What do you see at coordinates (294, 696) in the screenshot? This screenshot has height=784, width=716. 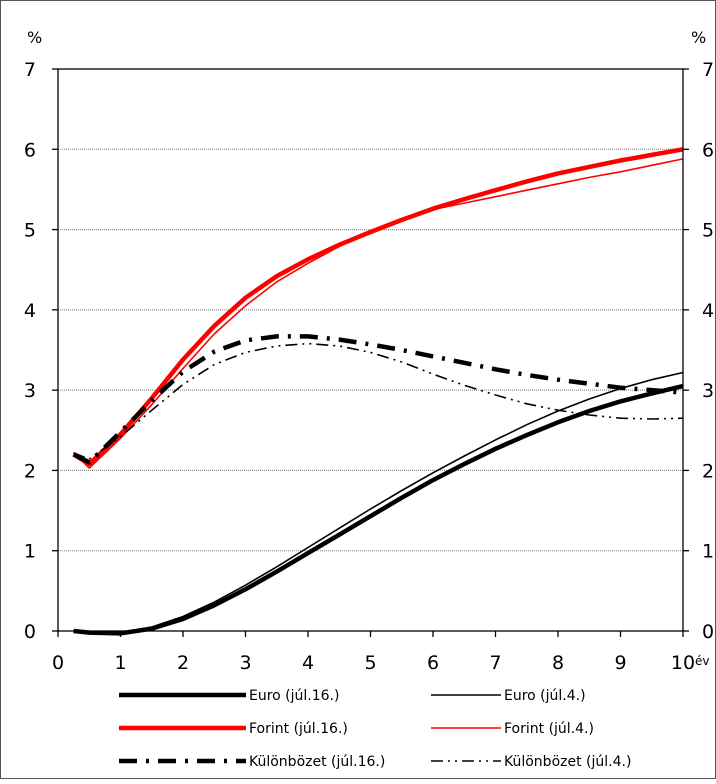 I see `legend-label-0: Euro (júl.16.)` at bounding box center [294, 696].